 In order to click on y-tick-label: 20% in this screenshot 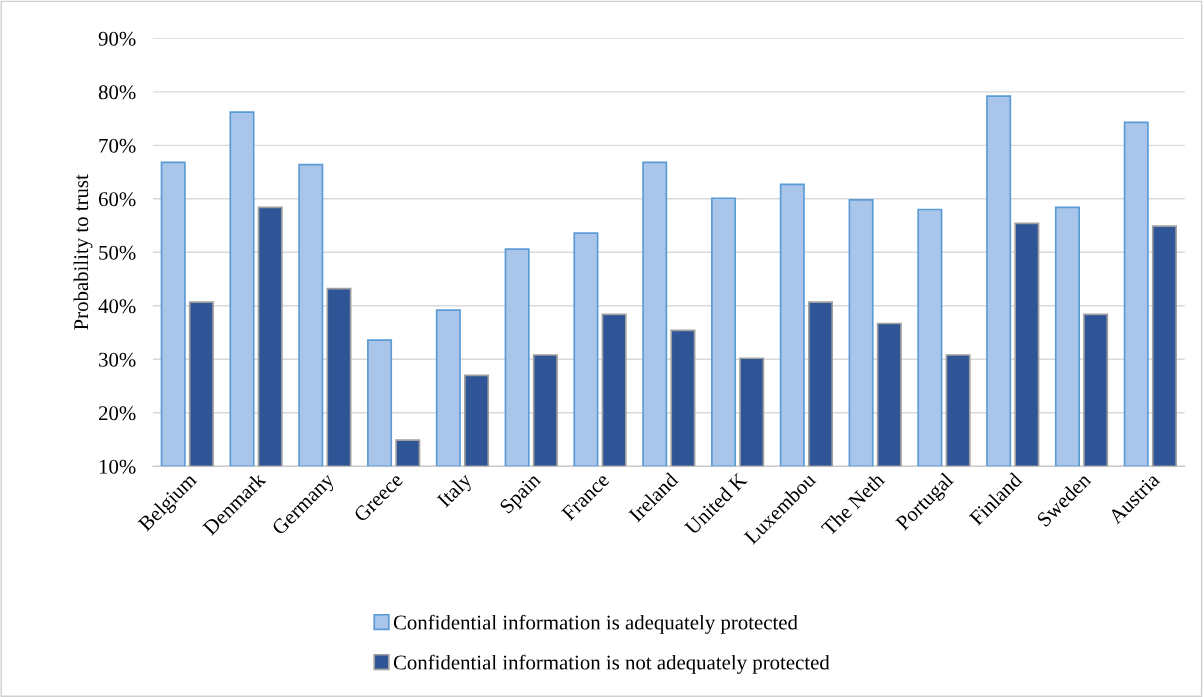, I will do `click(117, 413)`.